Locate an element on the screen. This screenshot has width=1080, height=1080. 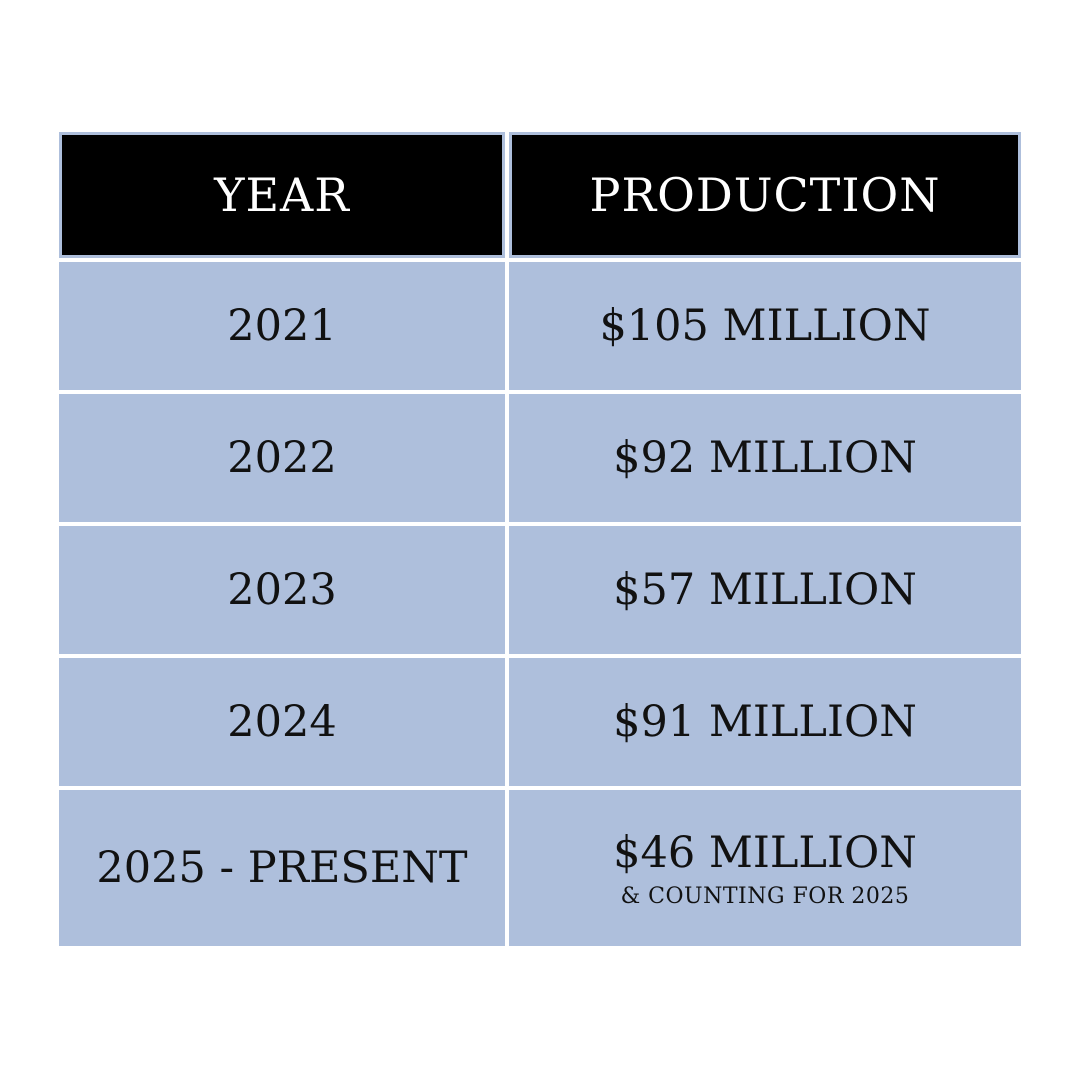
production-value: $92 MILLION is located at coordinates (765, 458).